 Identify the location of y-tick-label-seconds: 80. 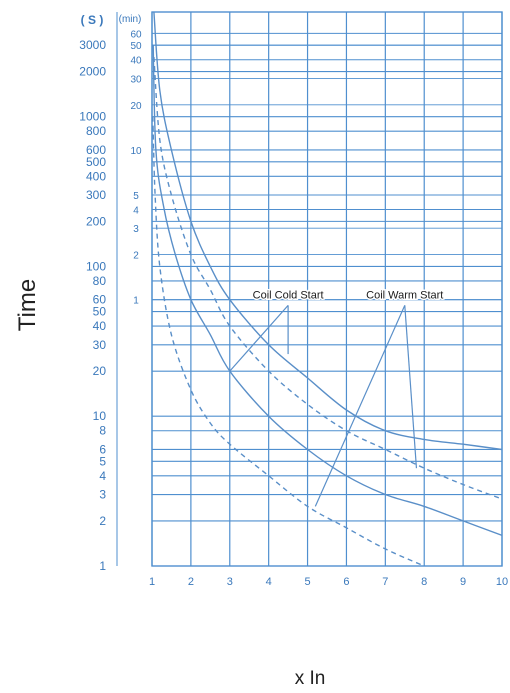
(100, 281).